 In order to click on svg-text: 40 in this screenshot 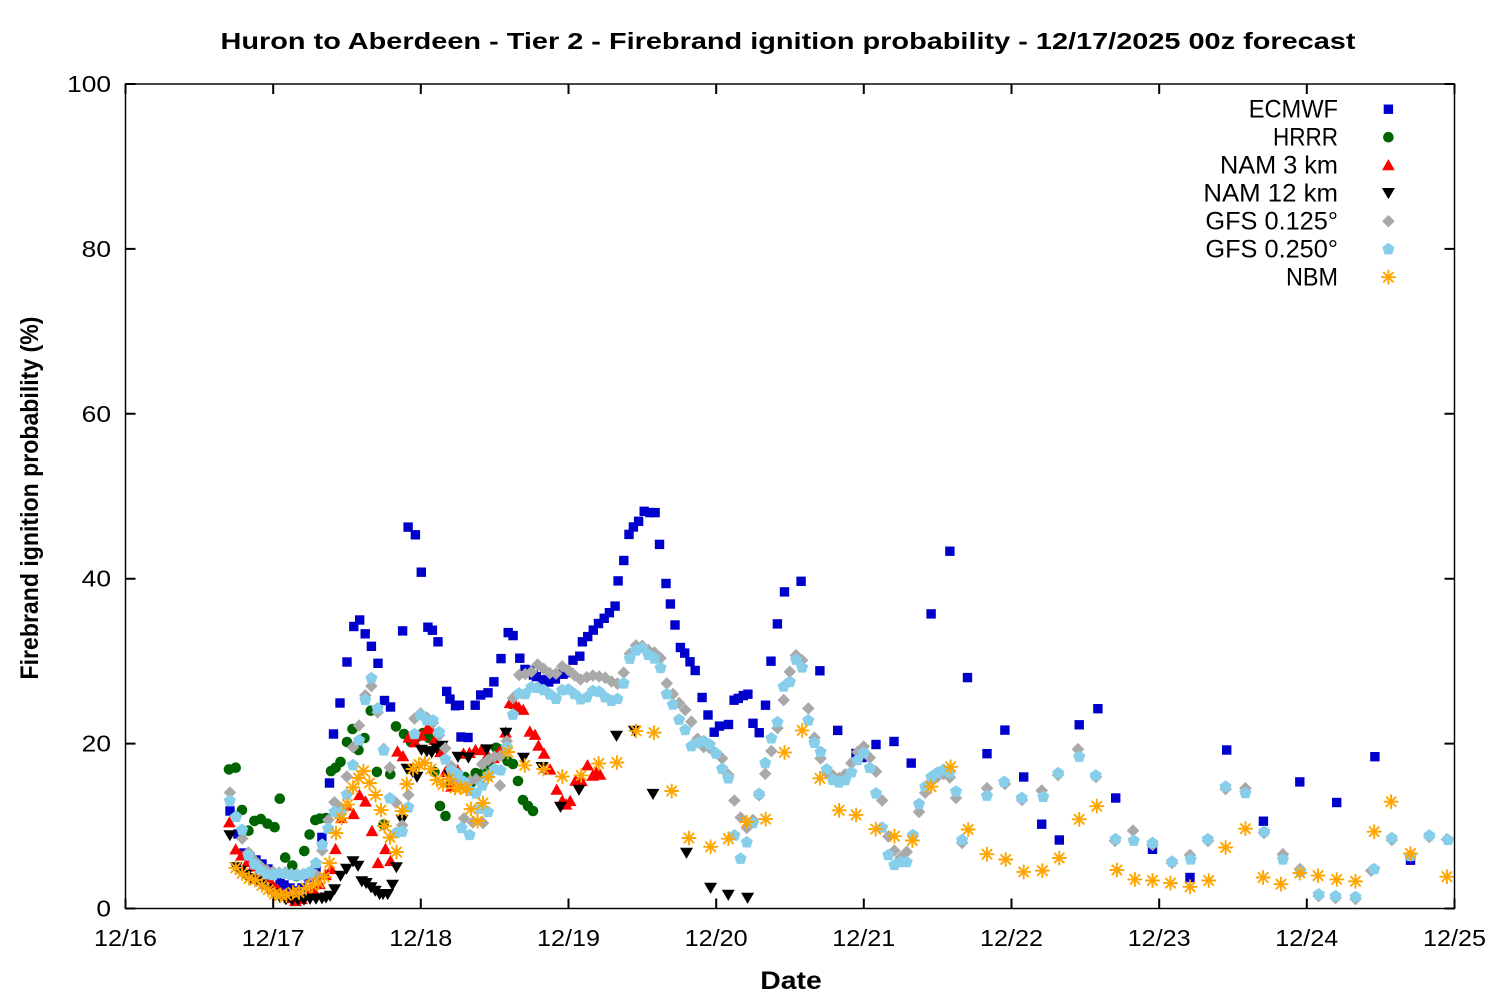, I will do `click(96, 579)`.